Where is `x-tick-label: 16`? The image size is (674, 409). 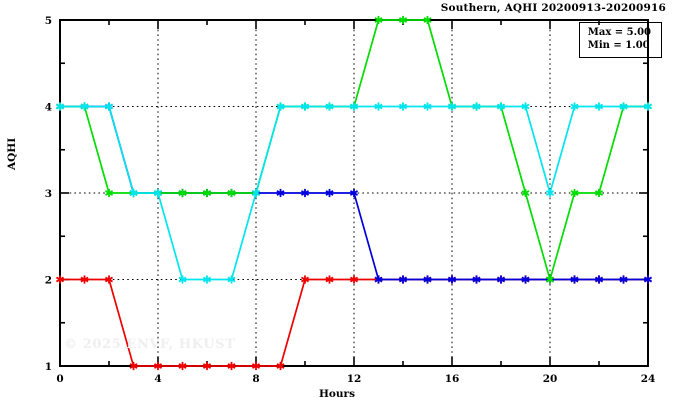
x-tick-label: 16 is located at coordinates (452, 379).